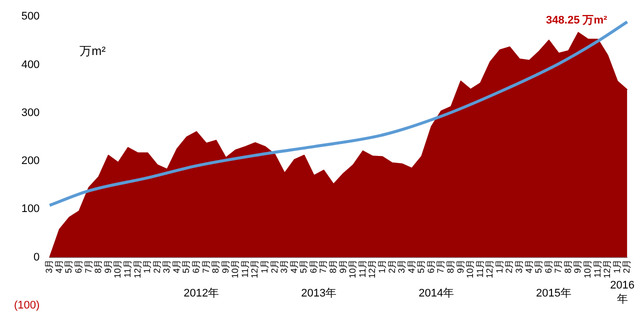 This screenshot has height=322, width=640. Describe the element at coordinates (30, 16) in the screenshot. I see `y-tick-label: 500` at that location.